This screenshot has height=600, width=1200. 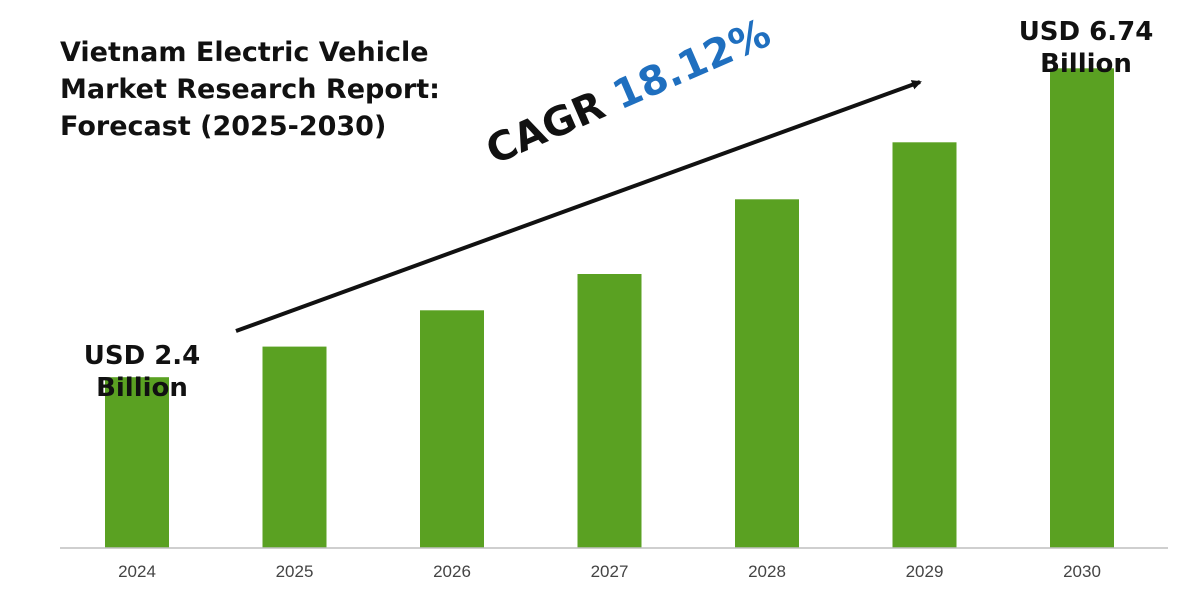 I want to click on bar-2030, so click(x=1082, y=308).